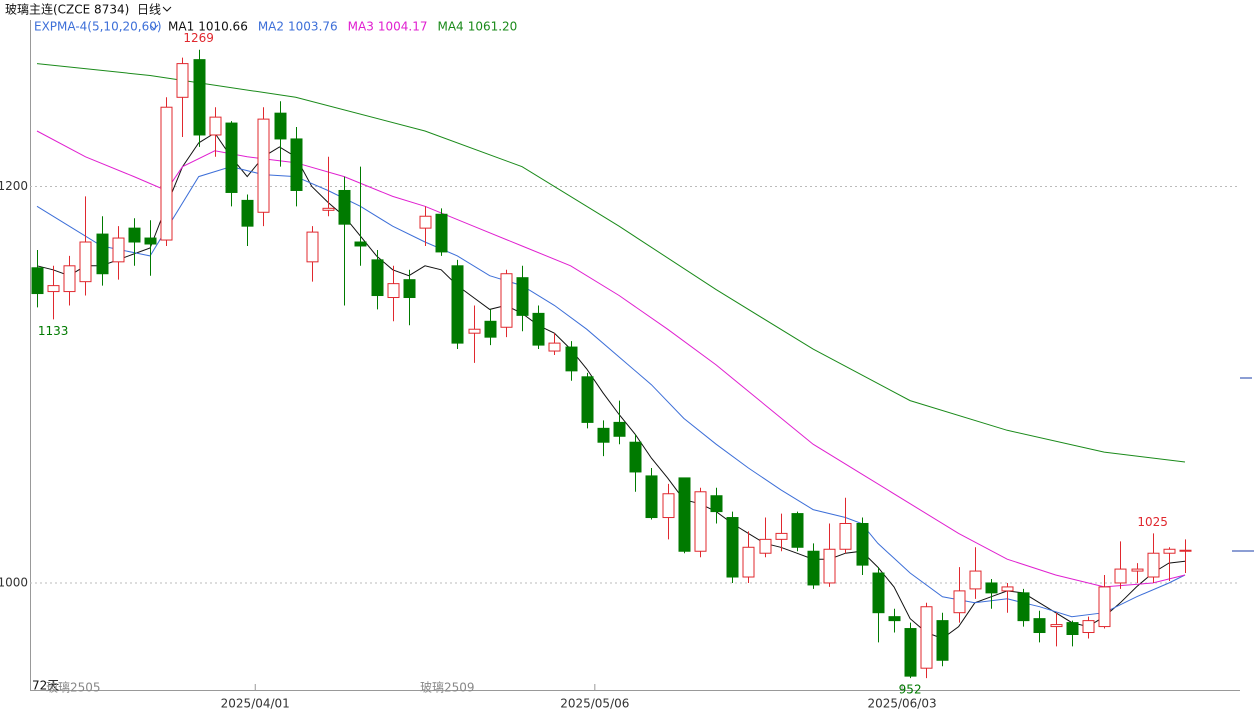  What do you see at coordinates (67, 9) in the screenshot?
I see `chart-title: 玻璃主连(CZCE 8734)` at bounding box center [67, 9].